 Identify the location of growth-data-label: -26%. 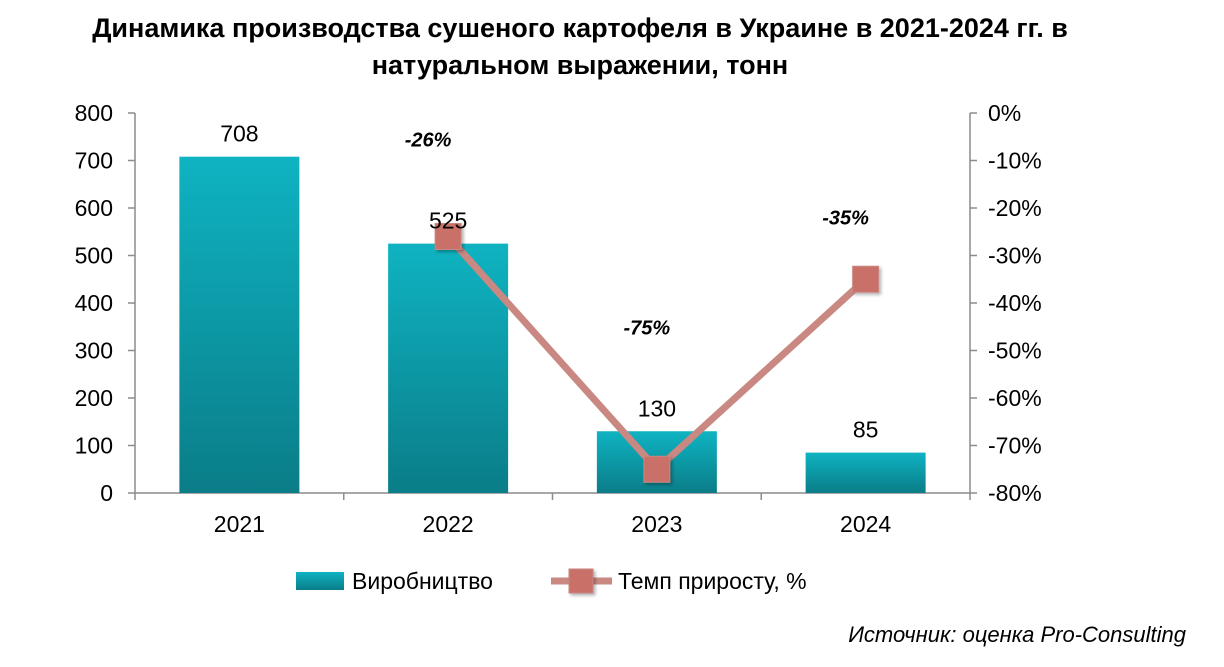
(428, 141).